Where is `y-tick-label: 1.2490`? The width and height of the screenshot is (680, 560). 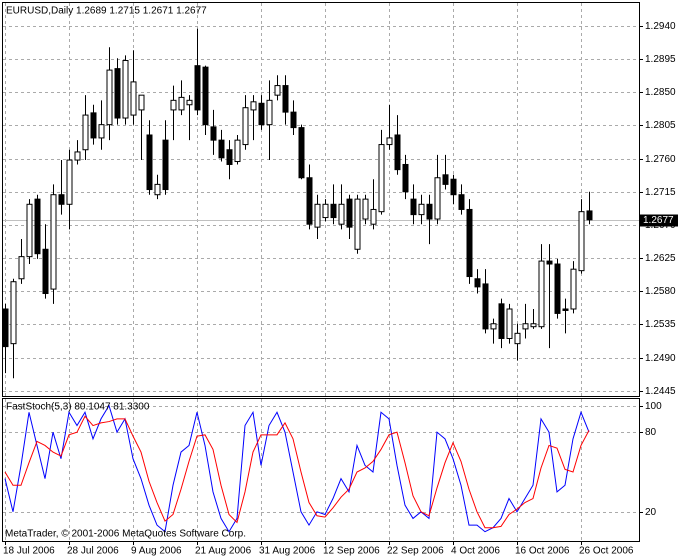 y-tick-label: 1.2490 is located at coordinates (660, 358).